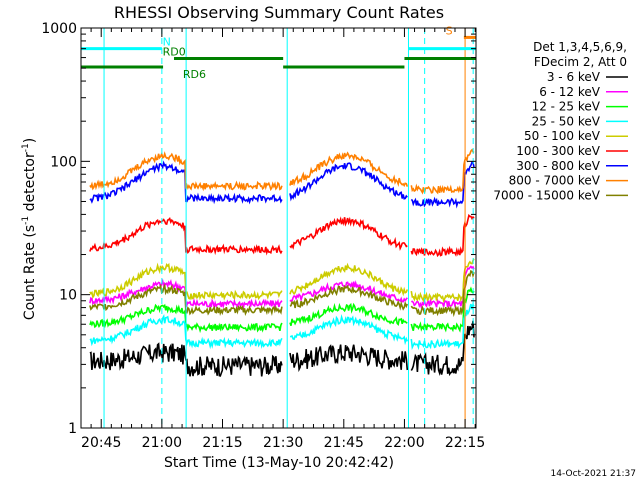  I want to click on status-bar-label: S, so click(449, 30).